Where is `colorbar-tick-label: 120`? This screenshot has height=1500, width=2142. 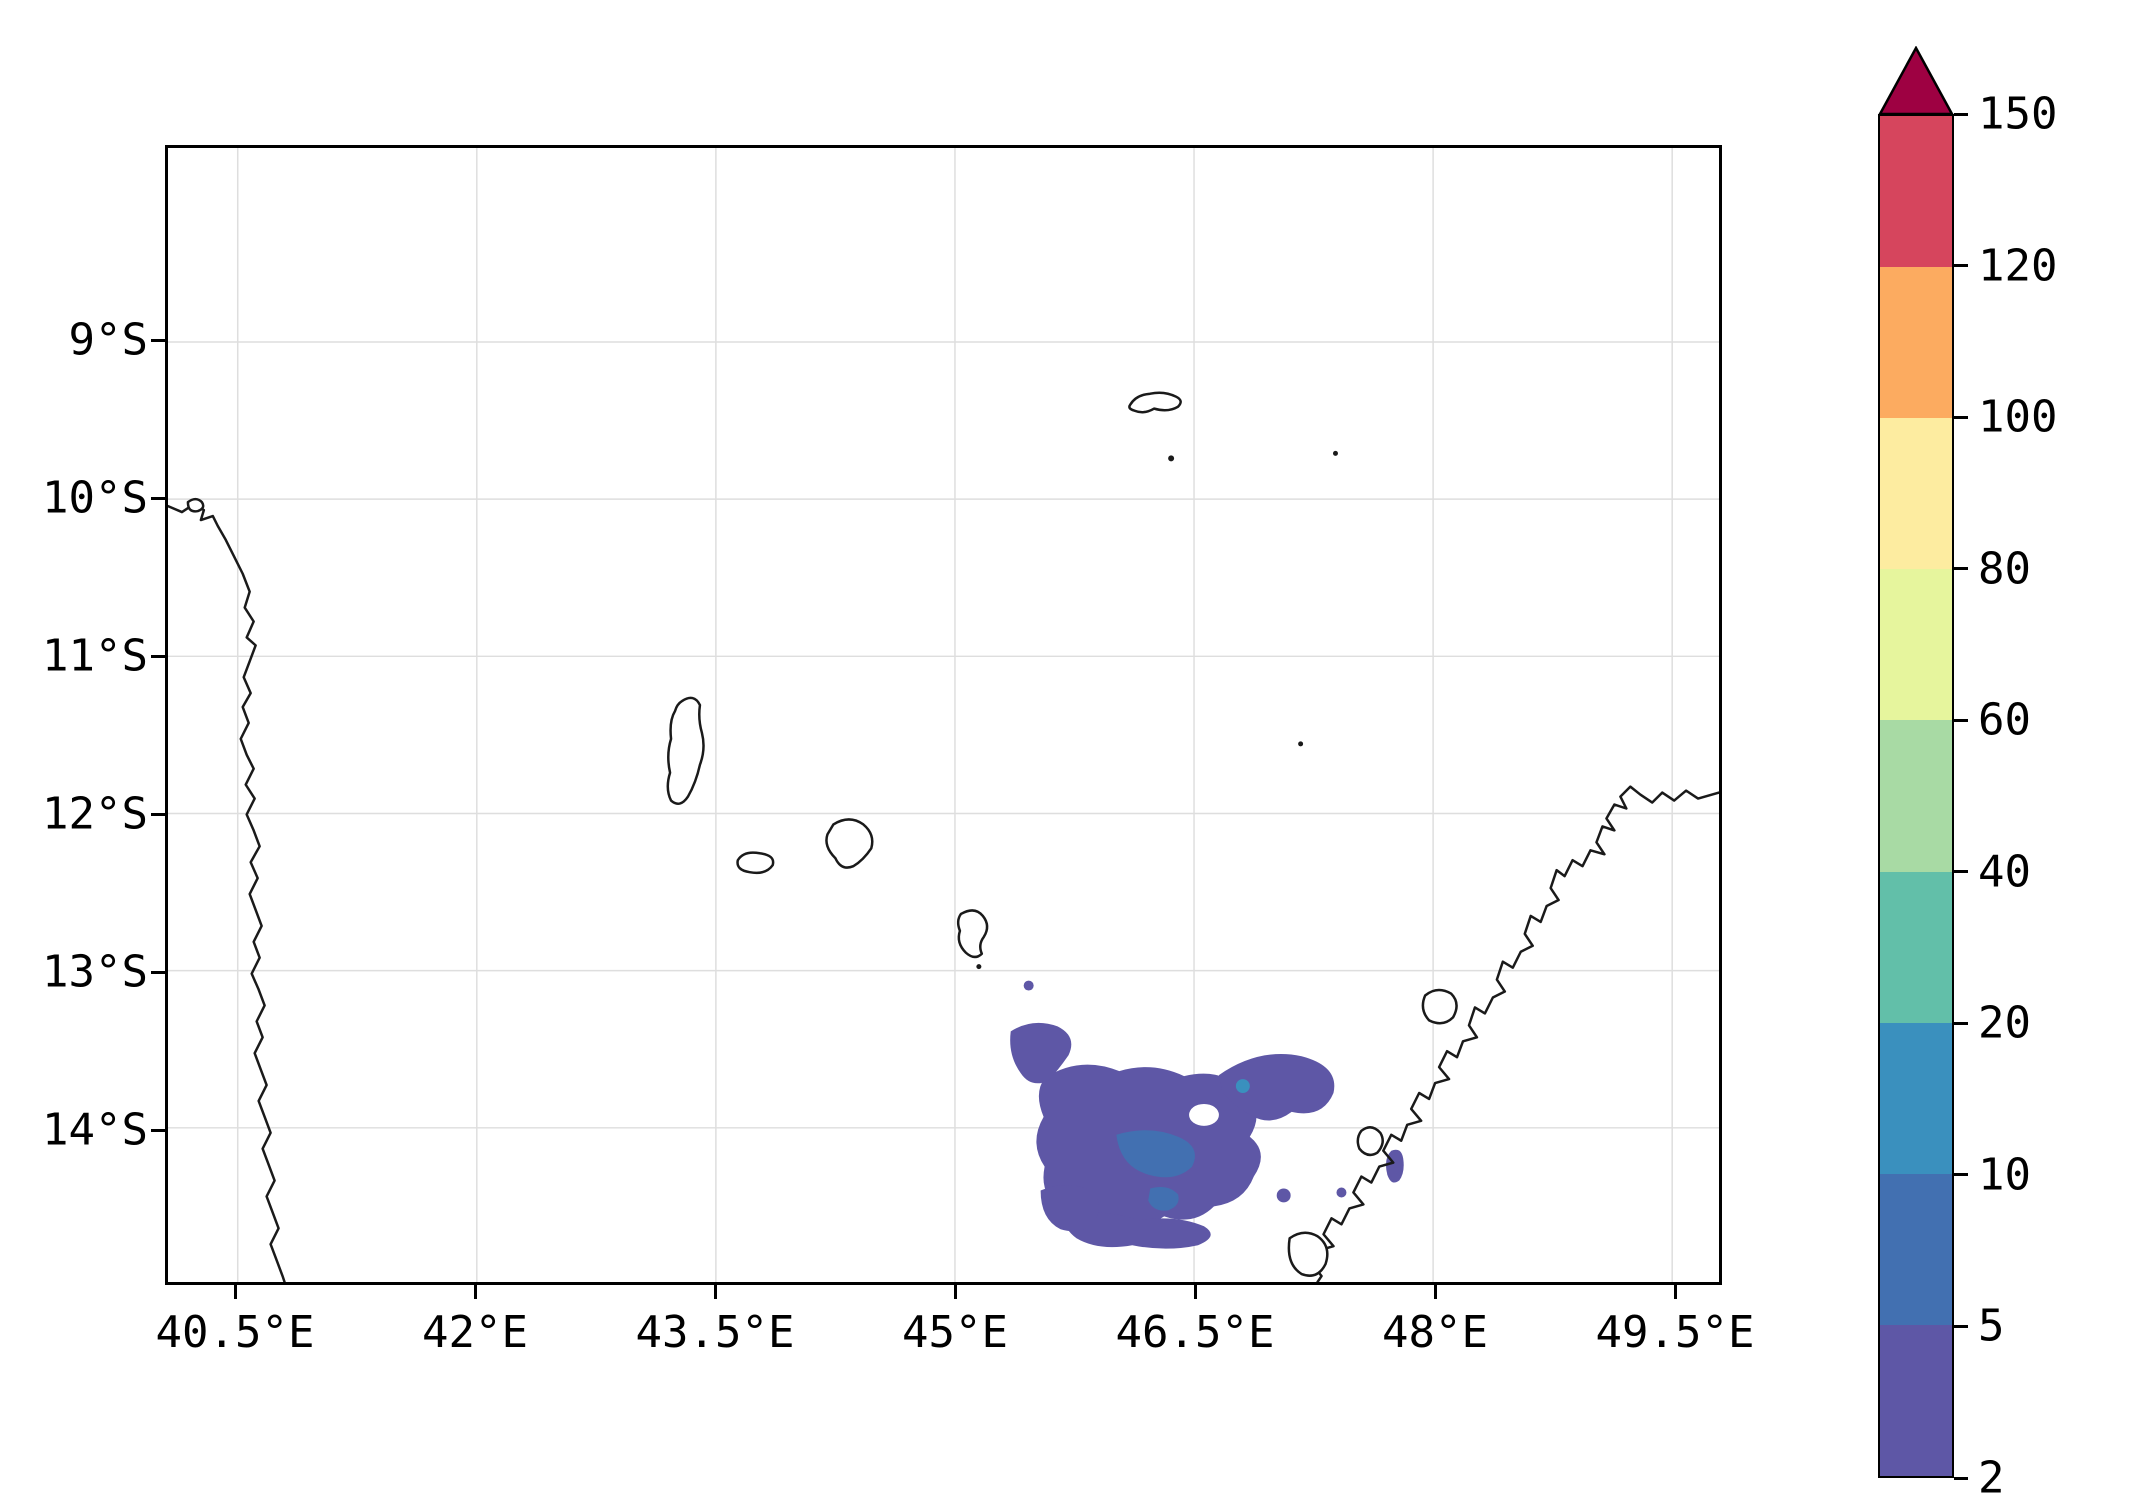
colorbar-tick-label: 120 is located at coordinates (2018, 266).